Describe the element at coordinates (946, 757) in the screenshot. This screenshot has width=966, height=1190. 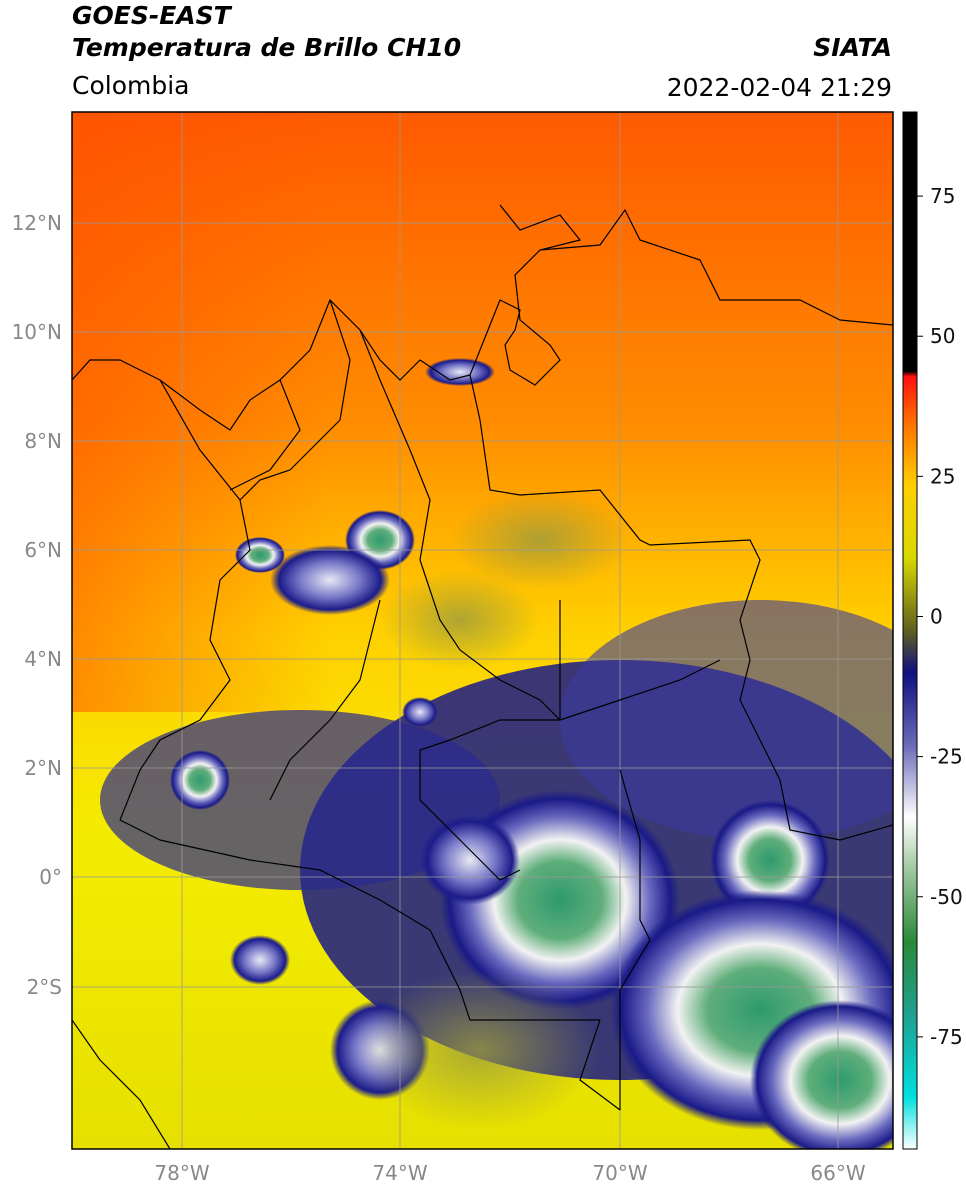
I see `colorbar-tick-label: -25` at that location.